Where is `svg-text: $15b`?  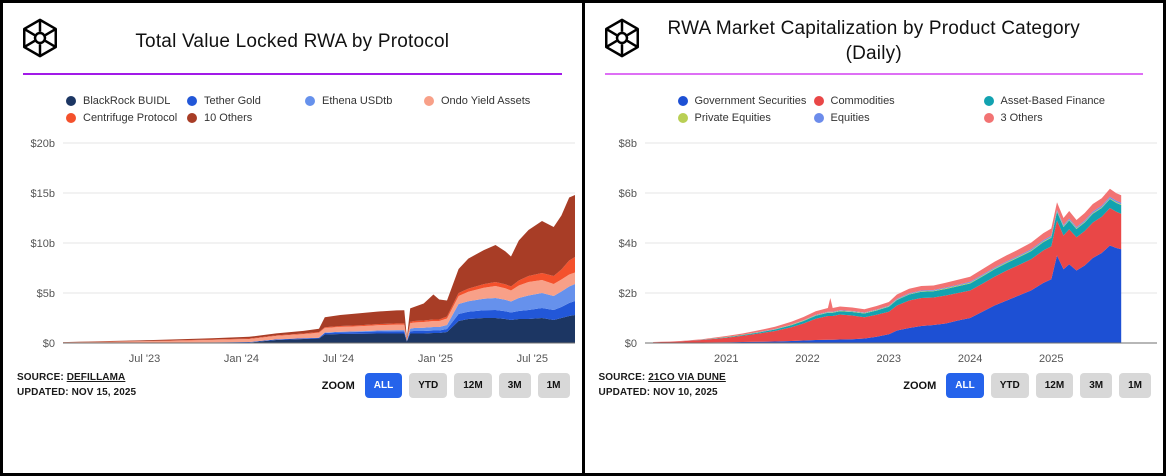
svg-text: $15b is located at coordinates (43, 194).